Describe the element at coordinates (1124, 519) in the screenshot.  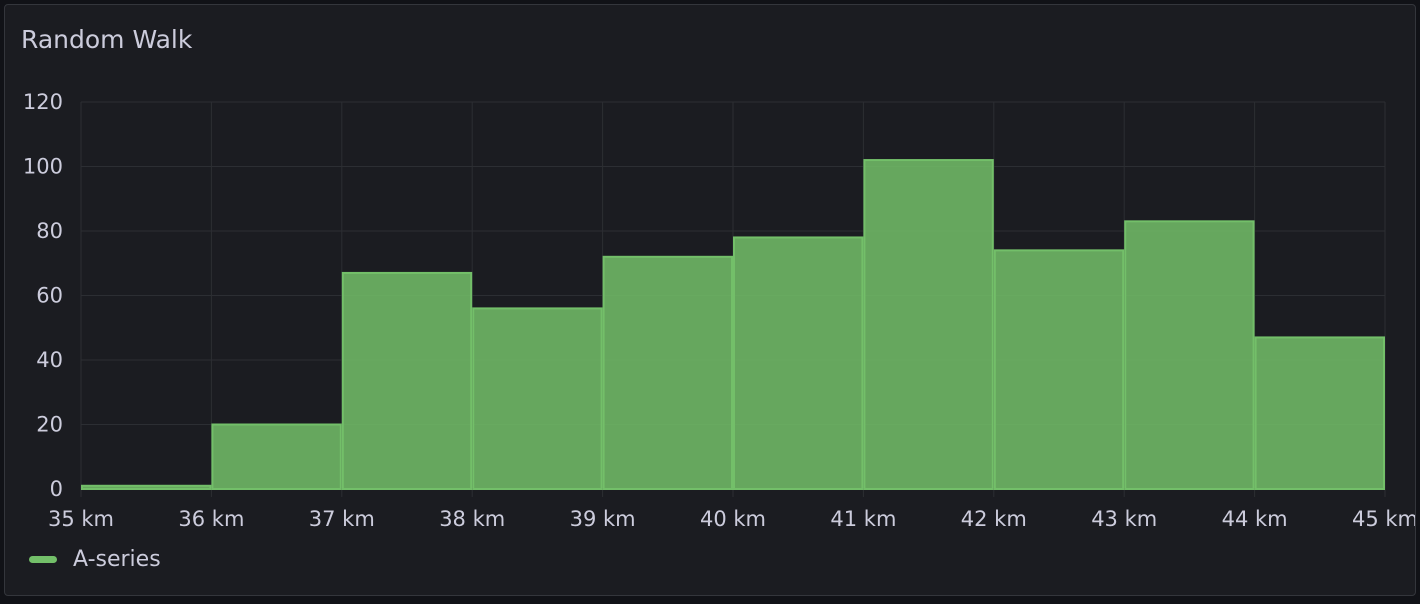
I see `x-tick-label: 43 km` at that location.